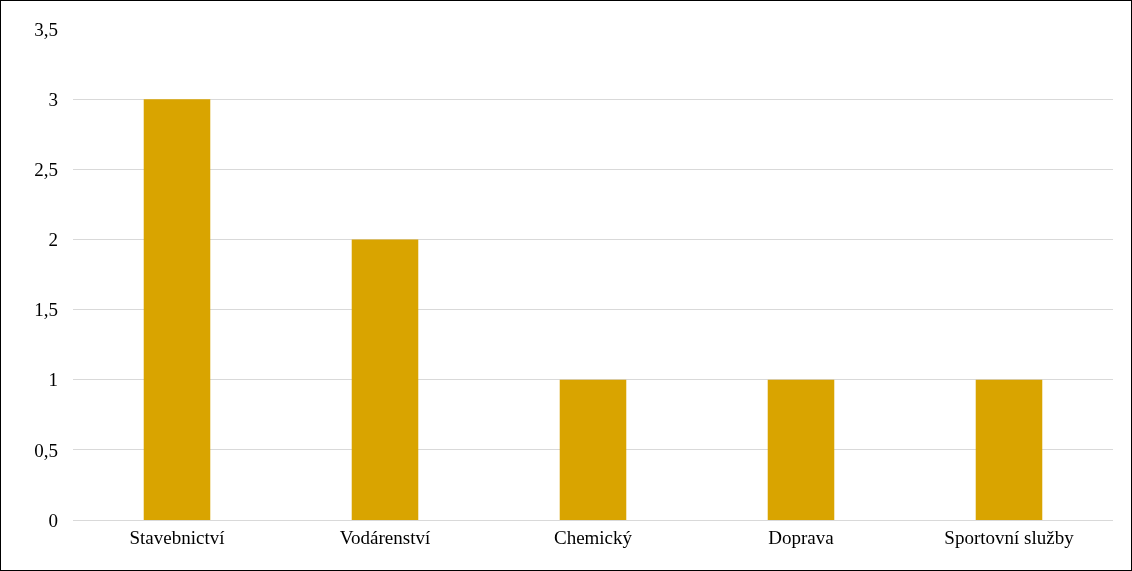 The image size is (1132, 571). What do you see at coordinates (801, 537) in the screenshot?
I see `x-tick-label: Doprava` at bounding box center [801, 537].